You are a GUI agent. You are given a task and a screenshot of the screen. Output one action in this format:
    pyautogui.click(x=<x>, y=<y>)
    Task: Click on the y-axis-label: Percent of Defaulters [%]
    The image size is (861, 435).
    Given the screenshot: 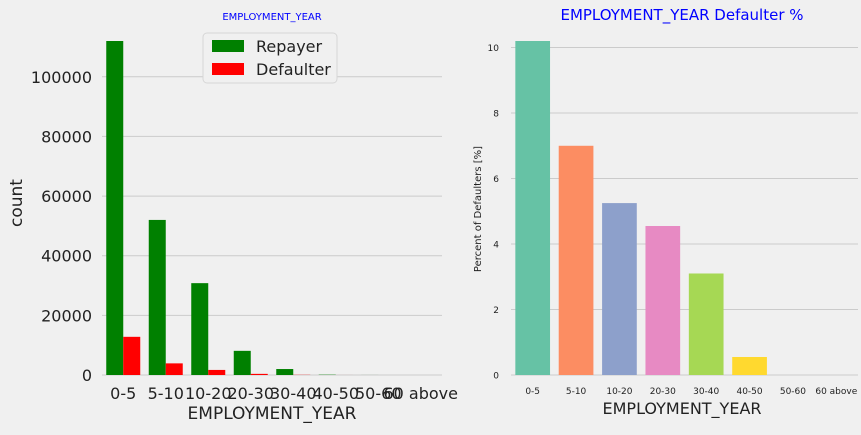 What is the action you would take?
    pyautogui.click(x=478, y=209)
    